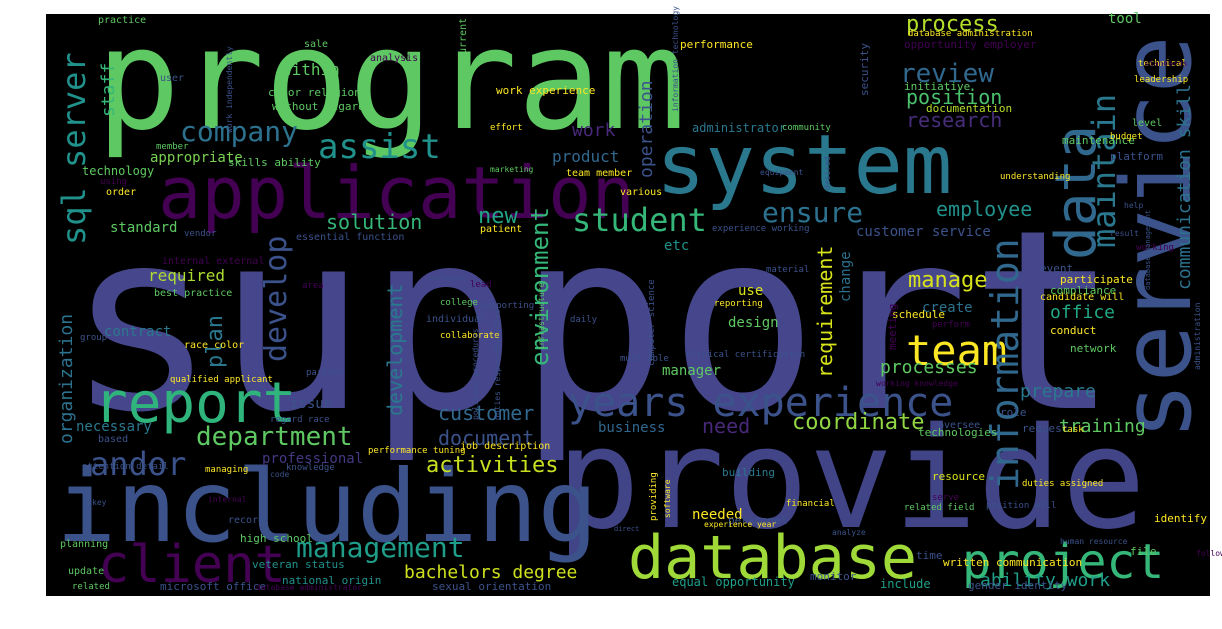 The height and width of the screenshot is (629, 1222). Describe the element at coordinates (957, 432) in the screenshot. I see `word-technologies: technologies` at that location.